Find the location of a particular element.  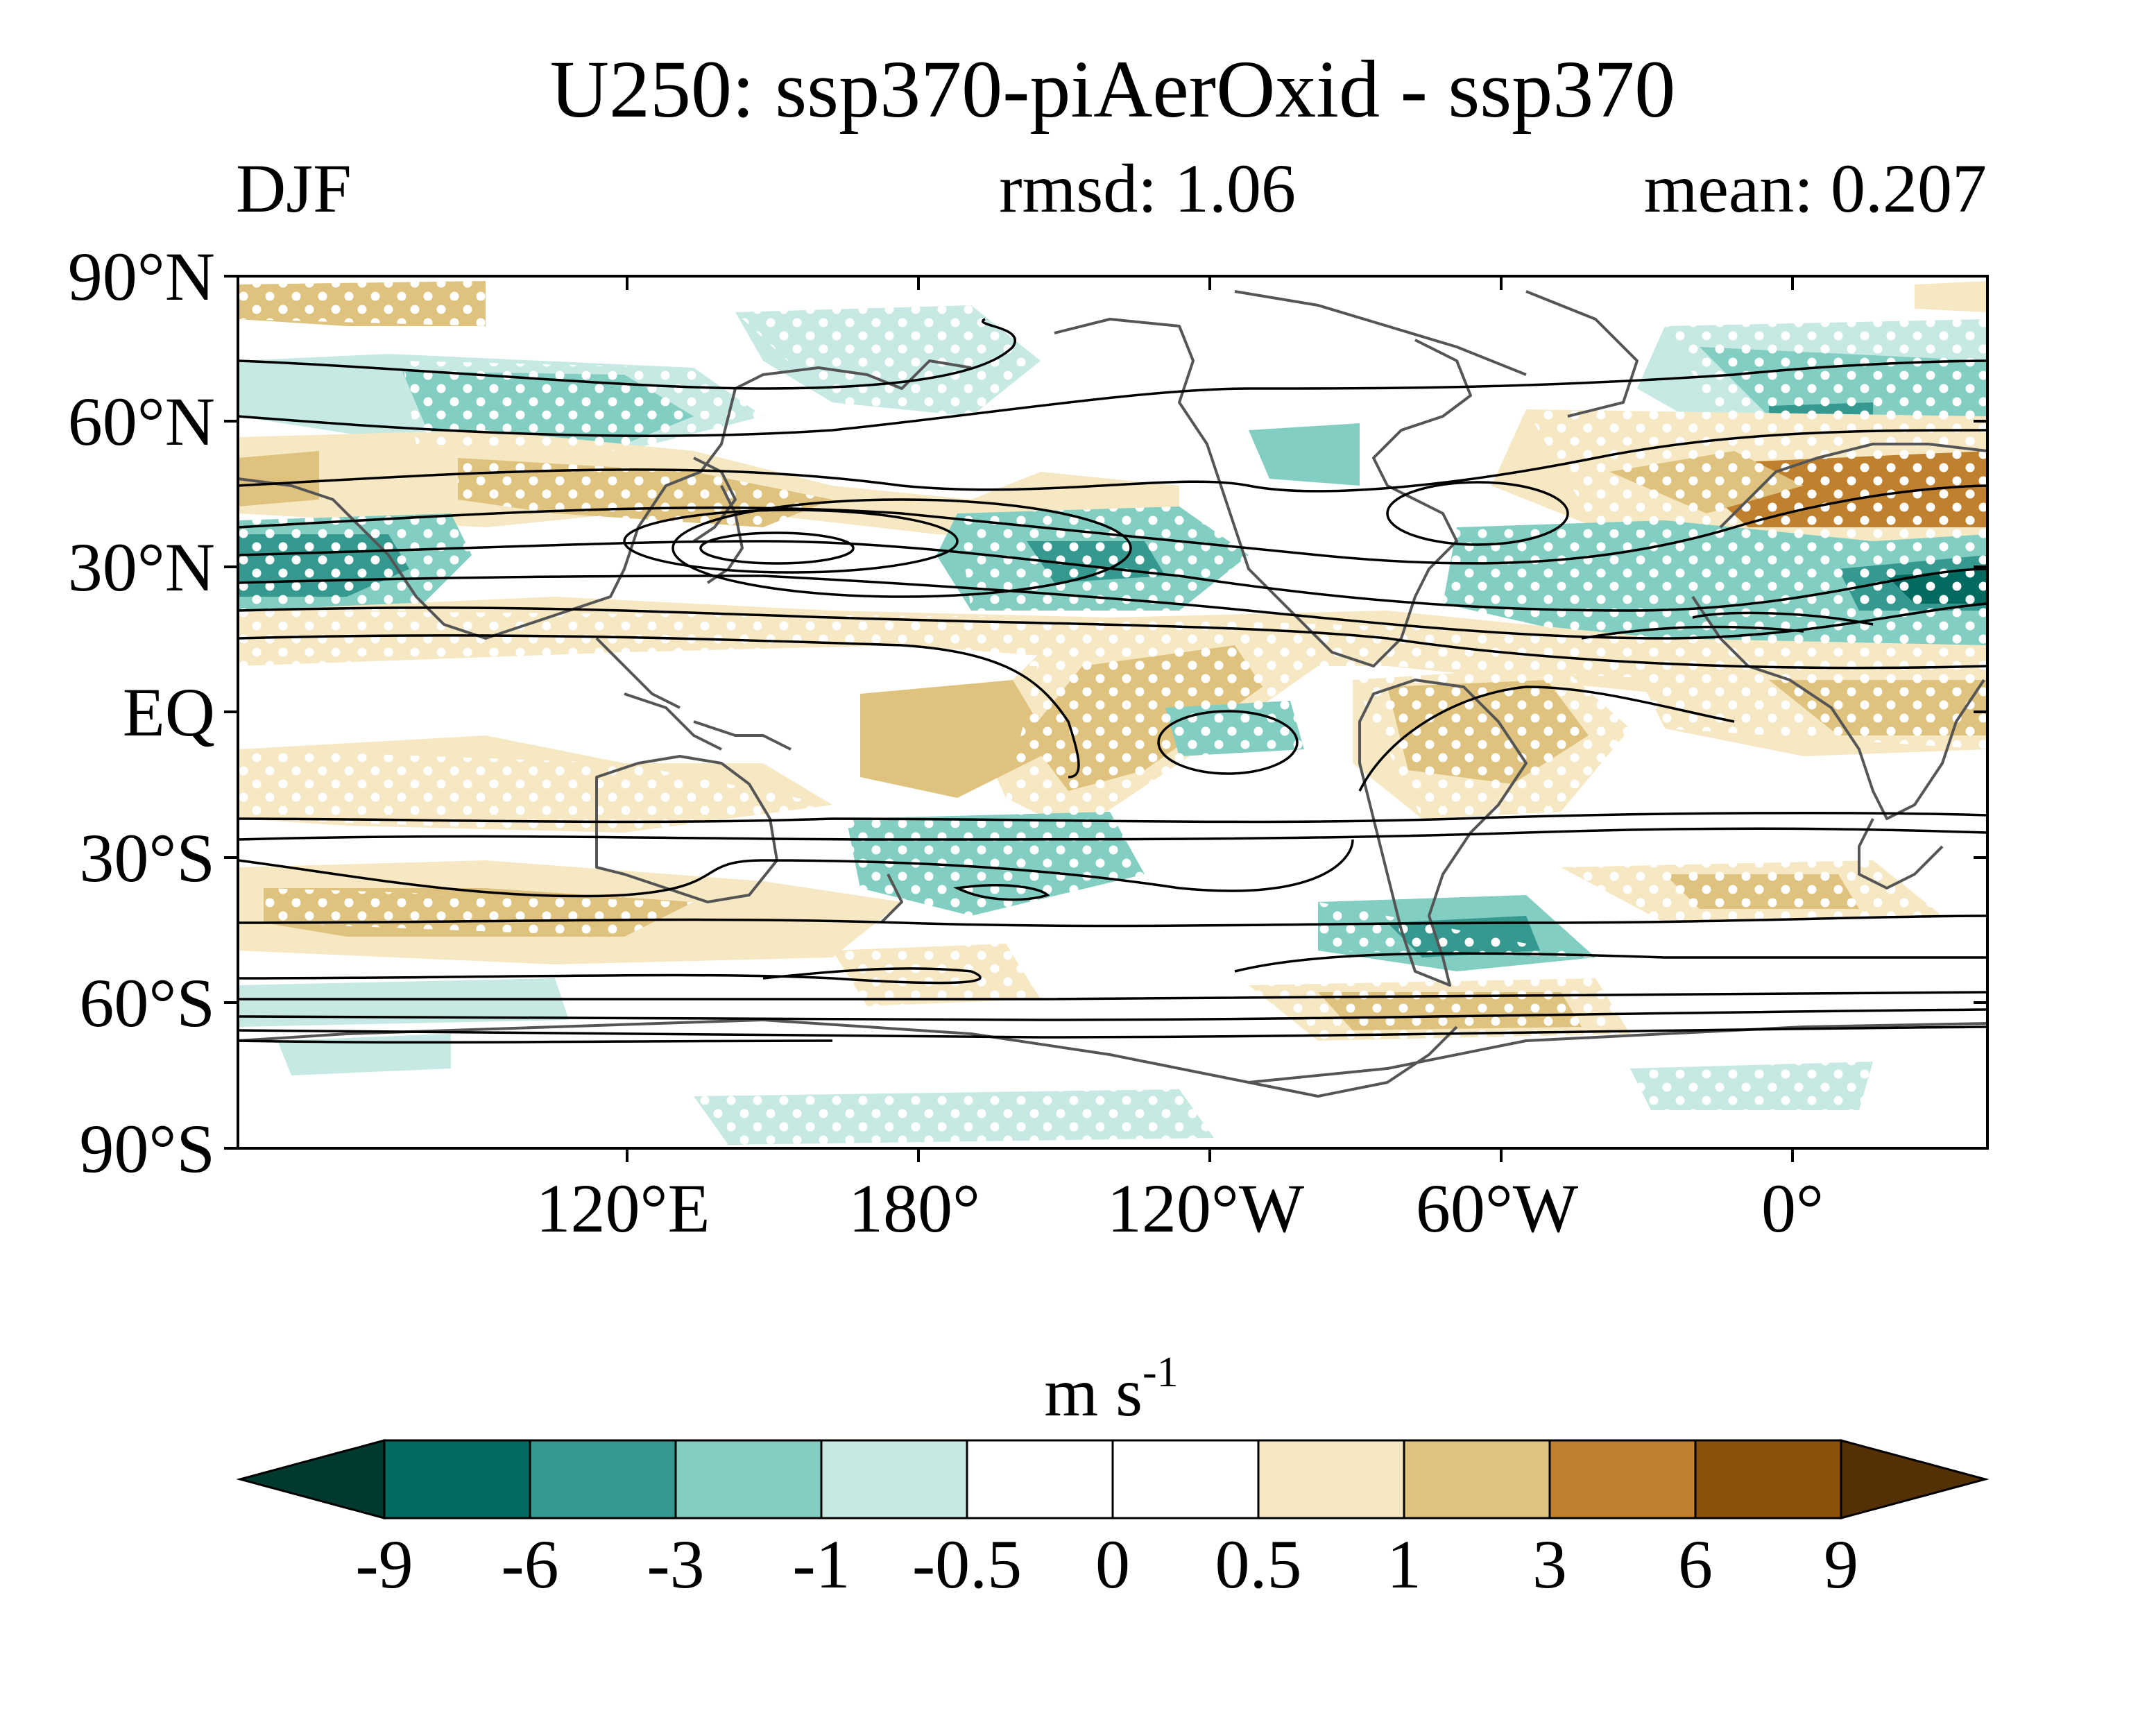

colorbar-arrow-low is located at coordinates (311, 1479).